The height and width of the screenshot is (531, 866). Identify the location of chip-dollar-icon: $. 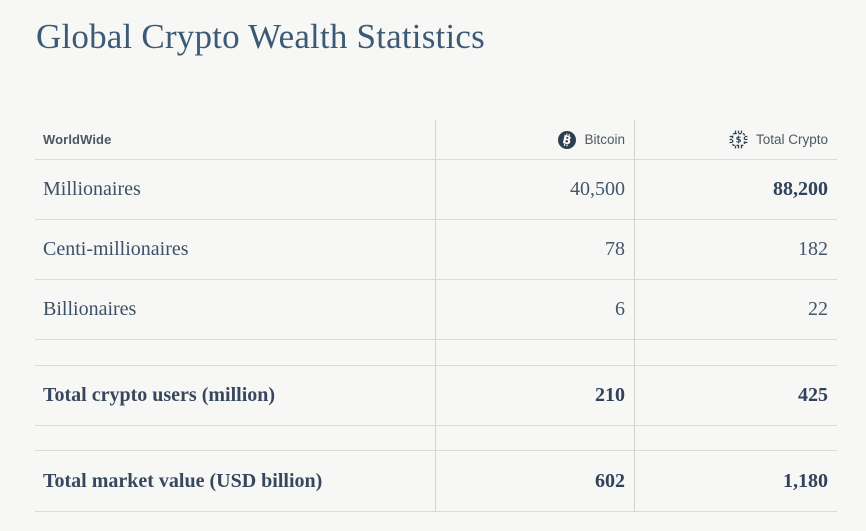
(738, 139).